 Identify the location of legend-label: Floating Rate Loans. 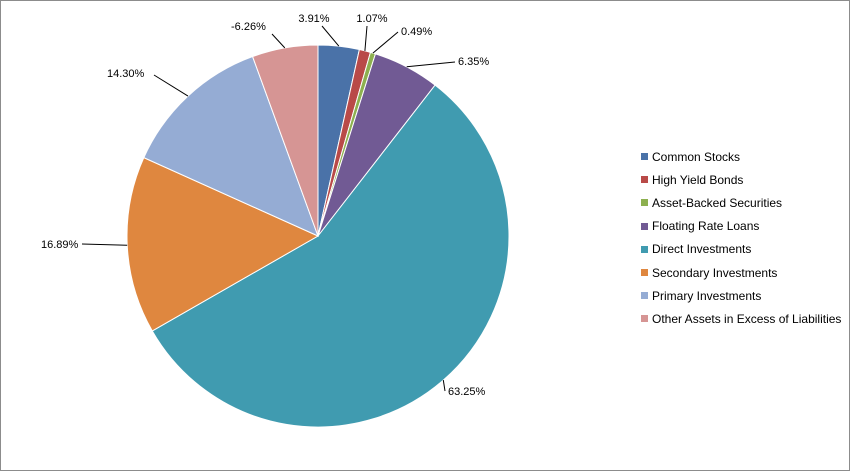
(706, 226).